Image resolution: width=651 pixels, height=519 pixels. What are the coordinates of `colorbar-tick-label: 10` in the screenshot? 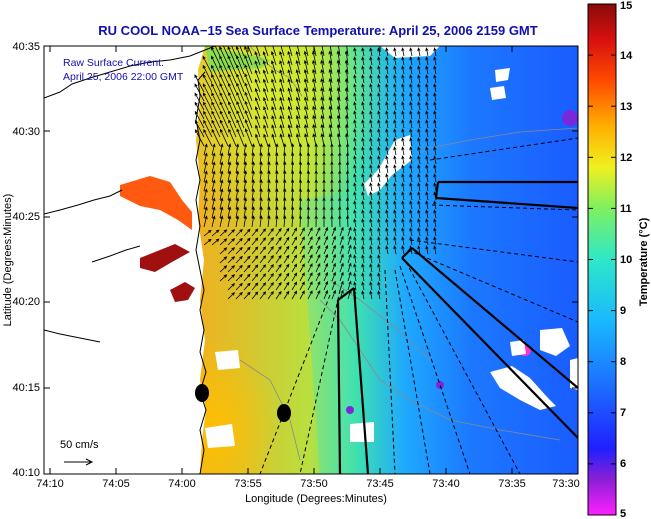 It's located at (626, 260).